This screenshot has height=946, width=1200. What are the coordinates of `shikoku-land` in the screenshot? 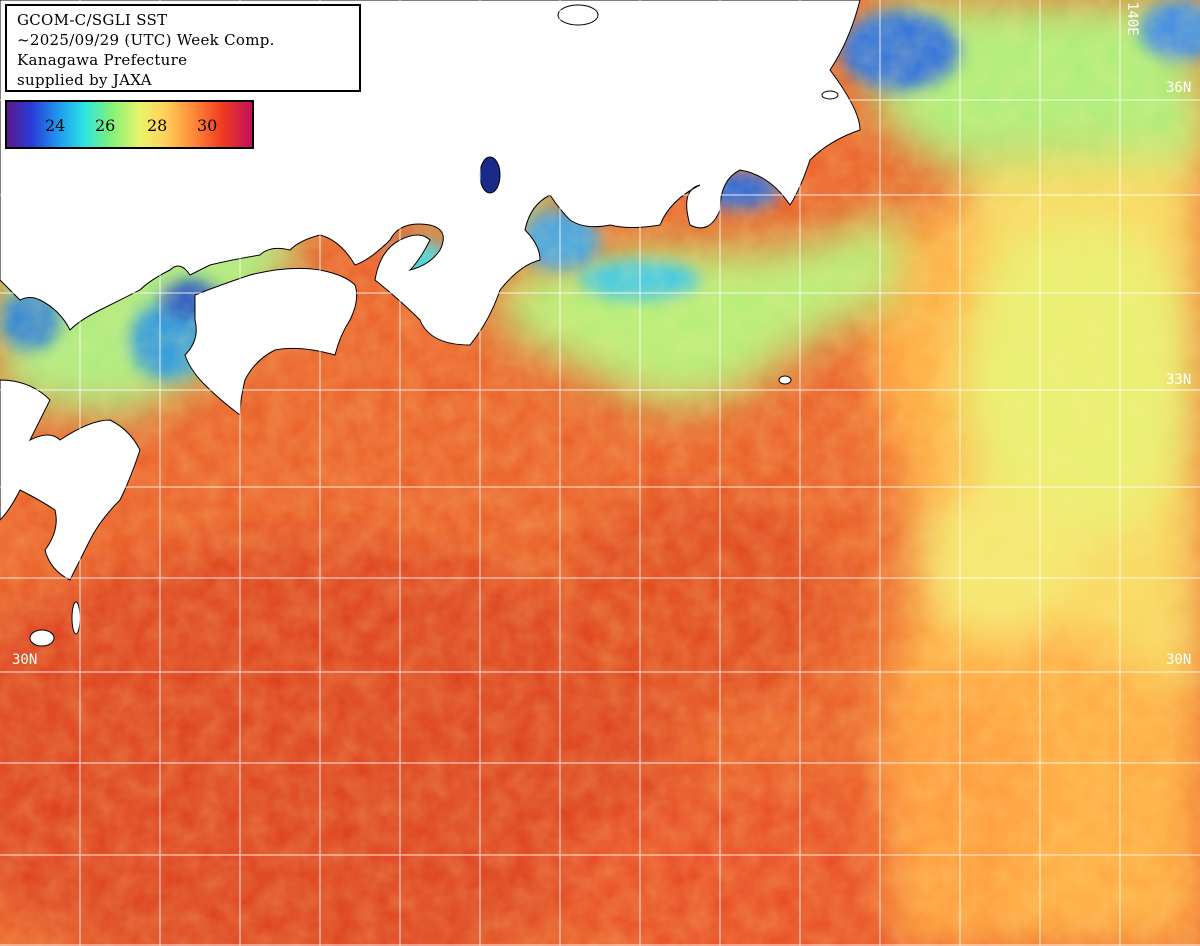 It's located at (271, 341).